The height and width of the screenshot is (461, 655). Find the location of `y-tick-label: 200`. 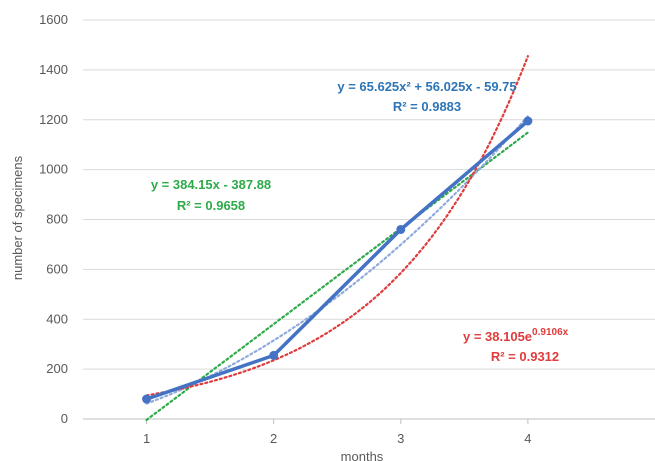

y-tick-label: 200 is located at coordinates (57, 368).